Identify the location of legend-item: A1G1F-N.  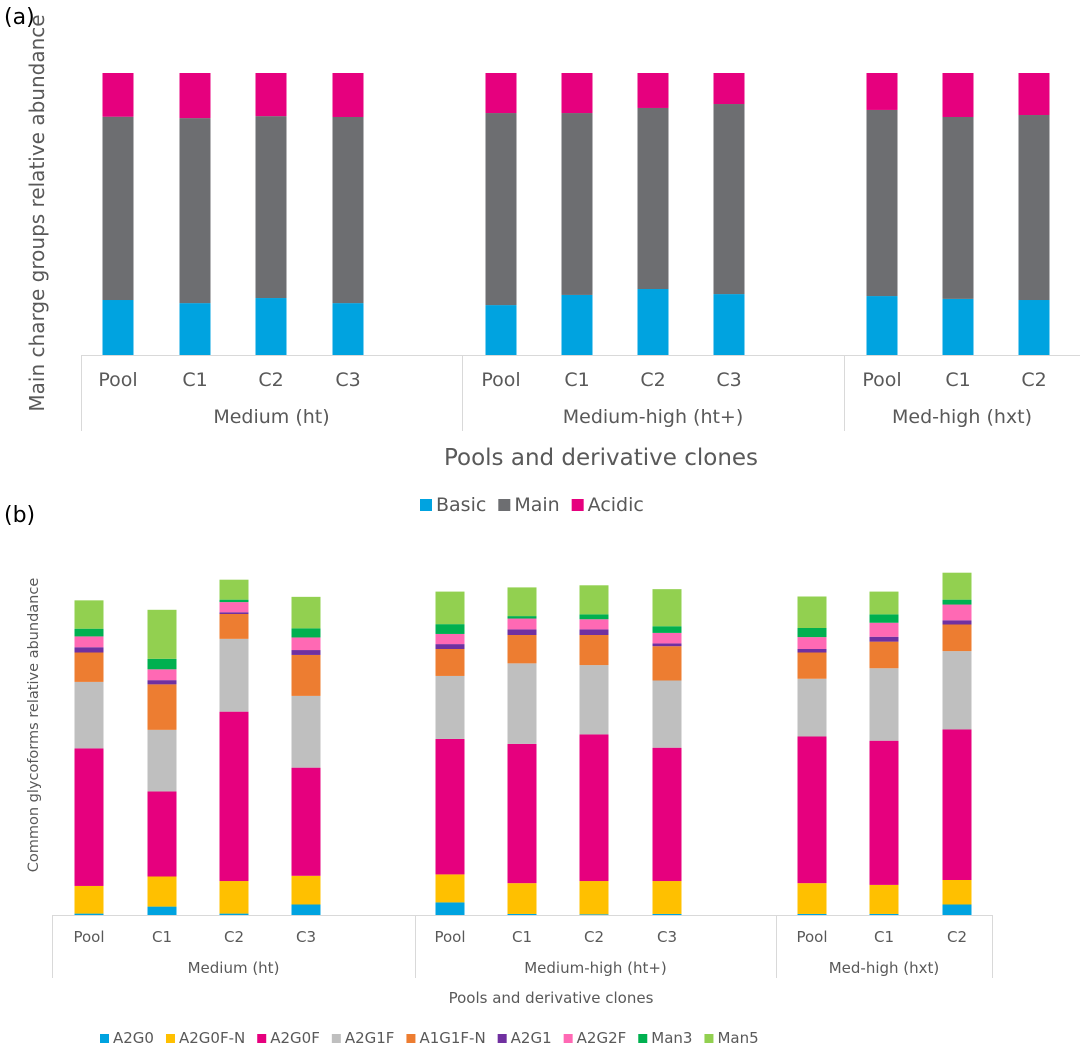
(446, 1038).